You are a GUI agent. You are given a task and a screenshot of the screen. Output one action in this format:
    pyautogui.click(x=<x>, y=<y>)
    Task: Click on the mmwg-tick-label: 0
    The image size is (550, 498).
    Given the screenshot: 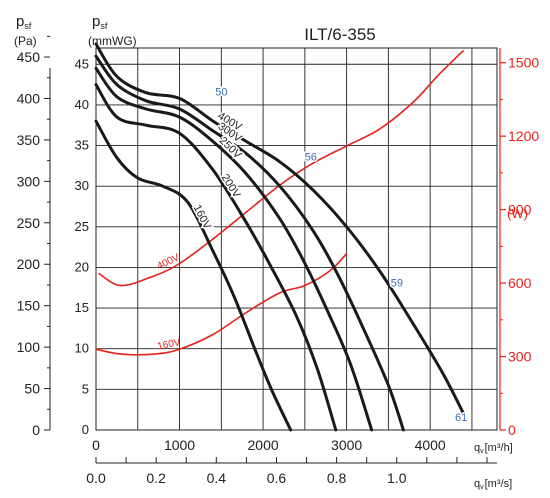 What is the action you would take?
    pyautogui.click(x=85, y=429)
    